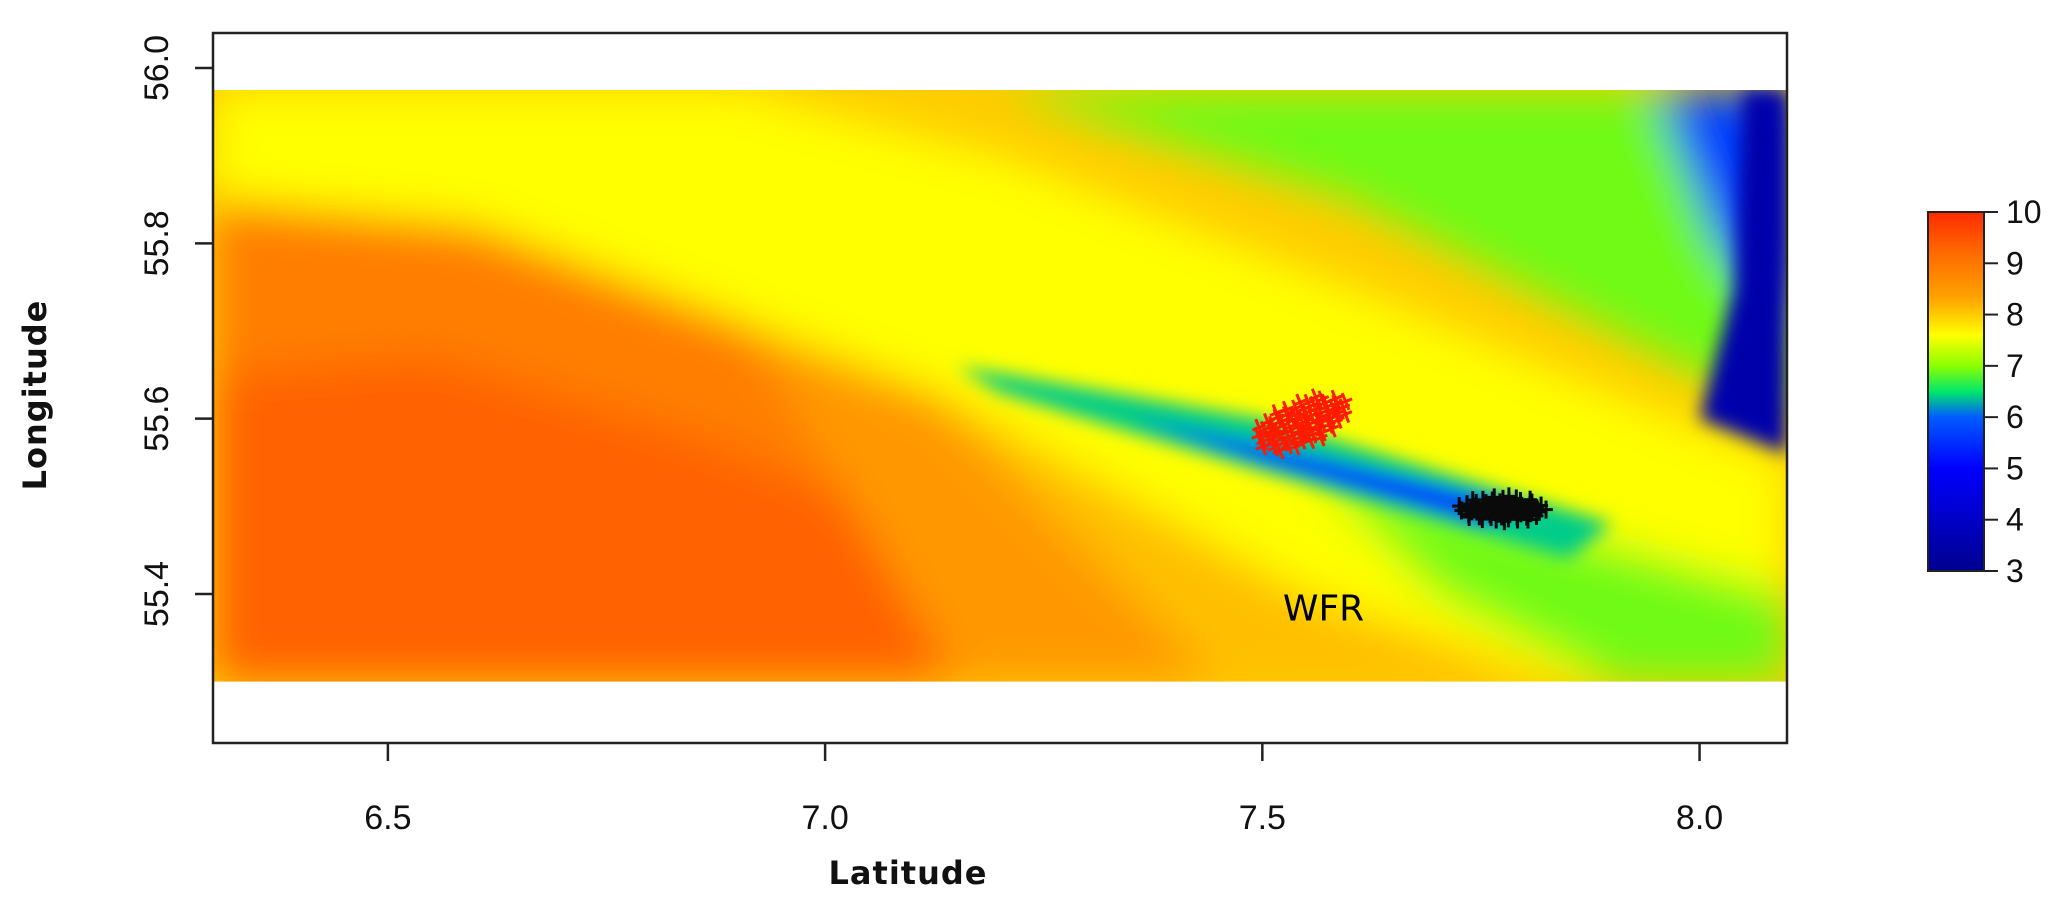 The image size is (2066, 899). What do you see at coordinates (824, 818) in the screenshot?
I see `x-tick-label: 7.0` at bounding box center [824, 818].